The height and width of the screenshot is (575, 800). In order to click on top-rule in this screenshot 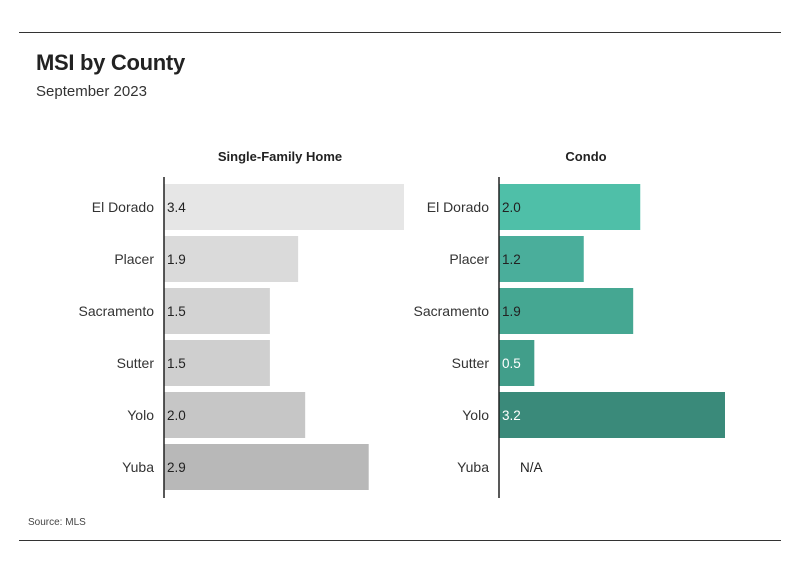, I will do `click(400, 32)`.